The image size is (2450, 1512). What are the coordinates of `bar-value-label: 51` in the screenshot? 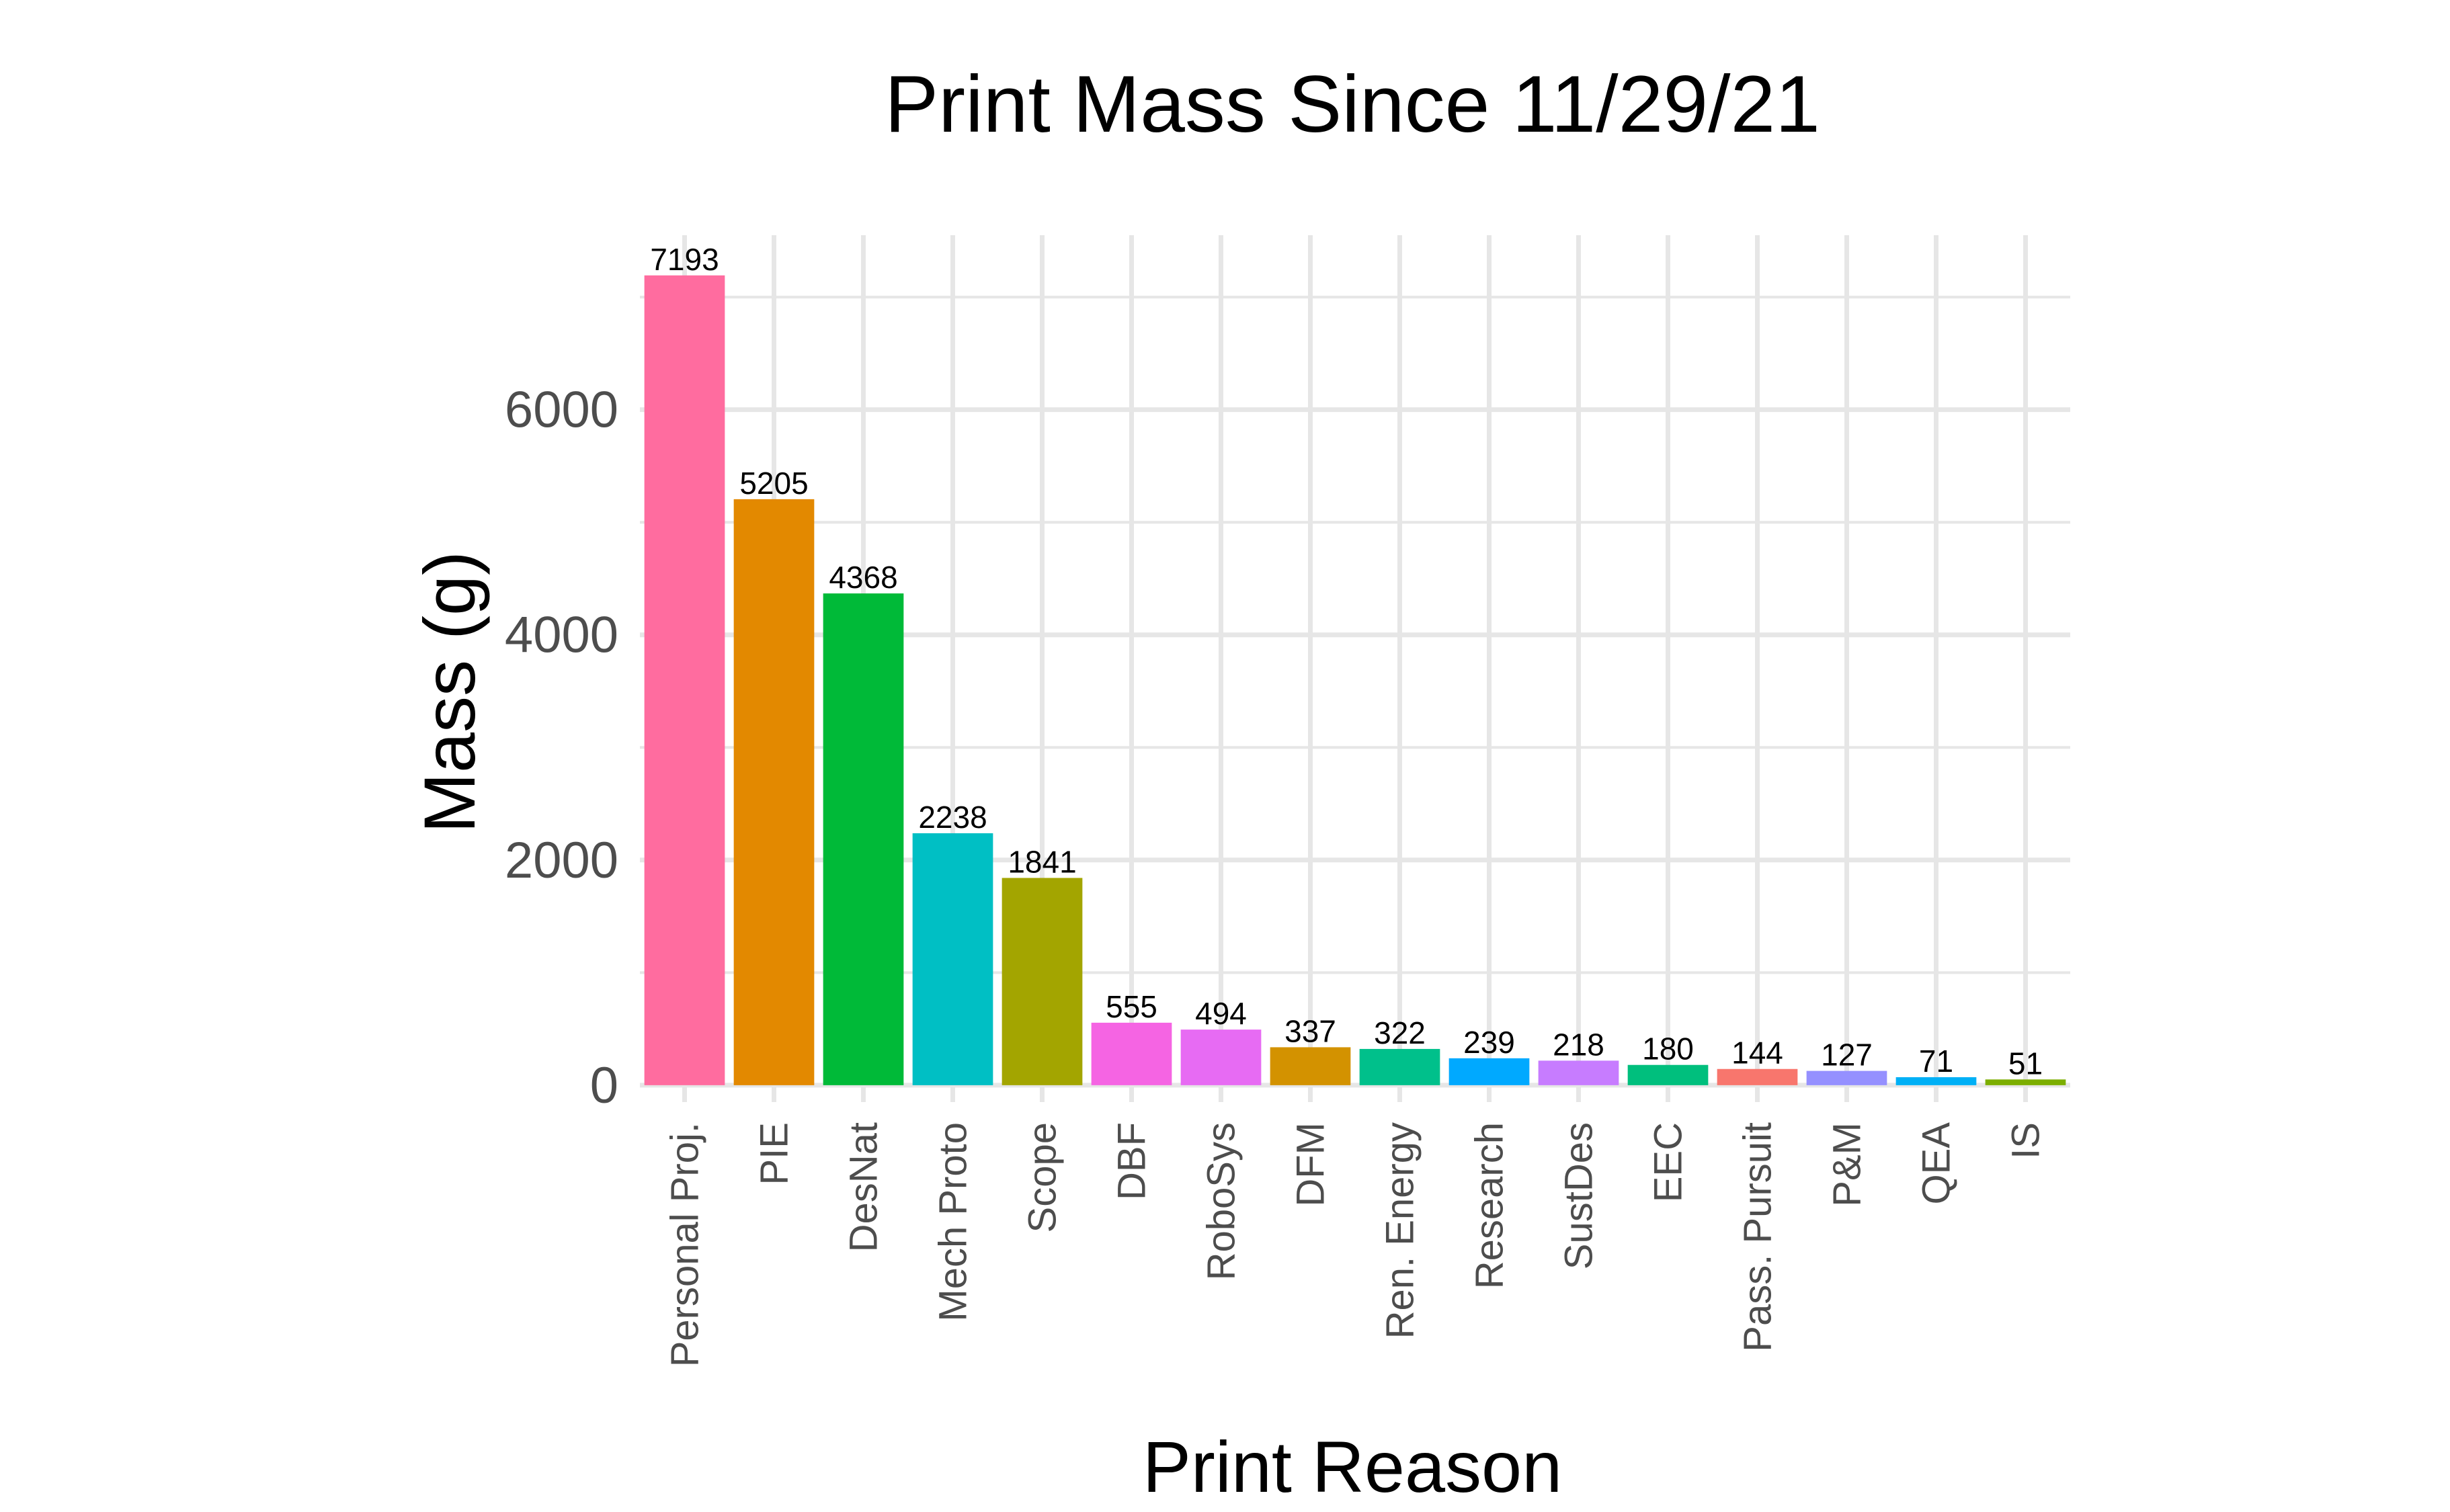 It's located at (2025, 1063).